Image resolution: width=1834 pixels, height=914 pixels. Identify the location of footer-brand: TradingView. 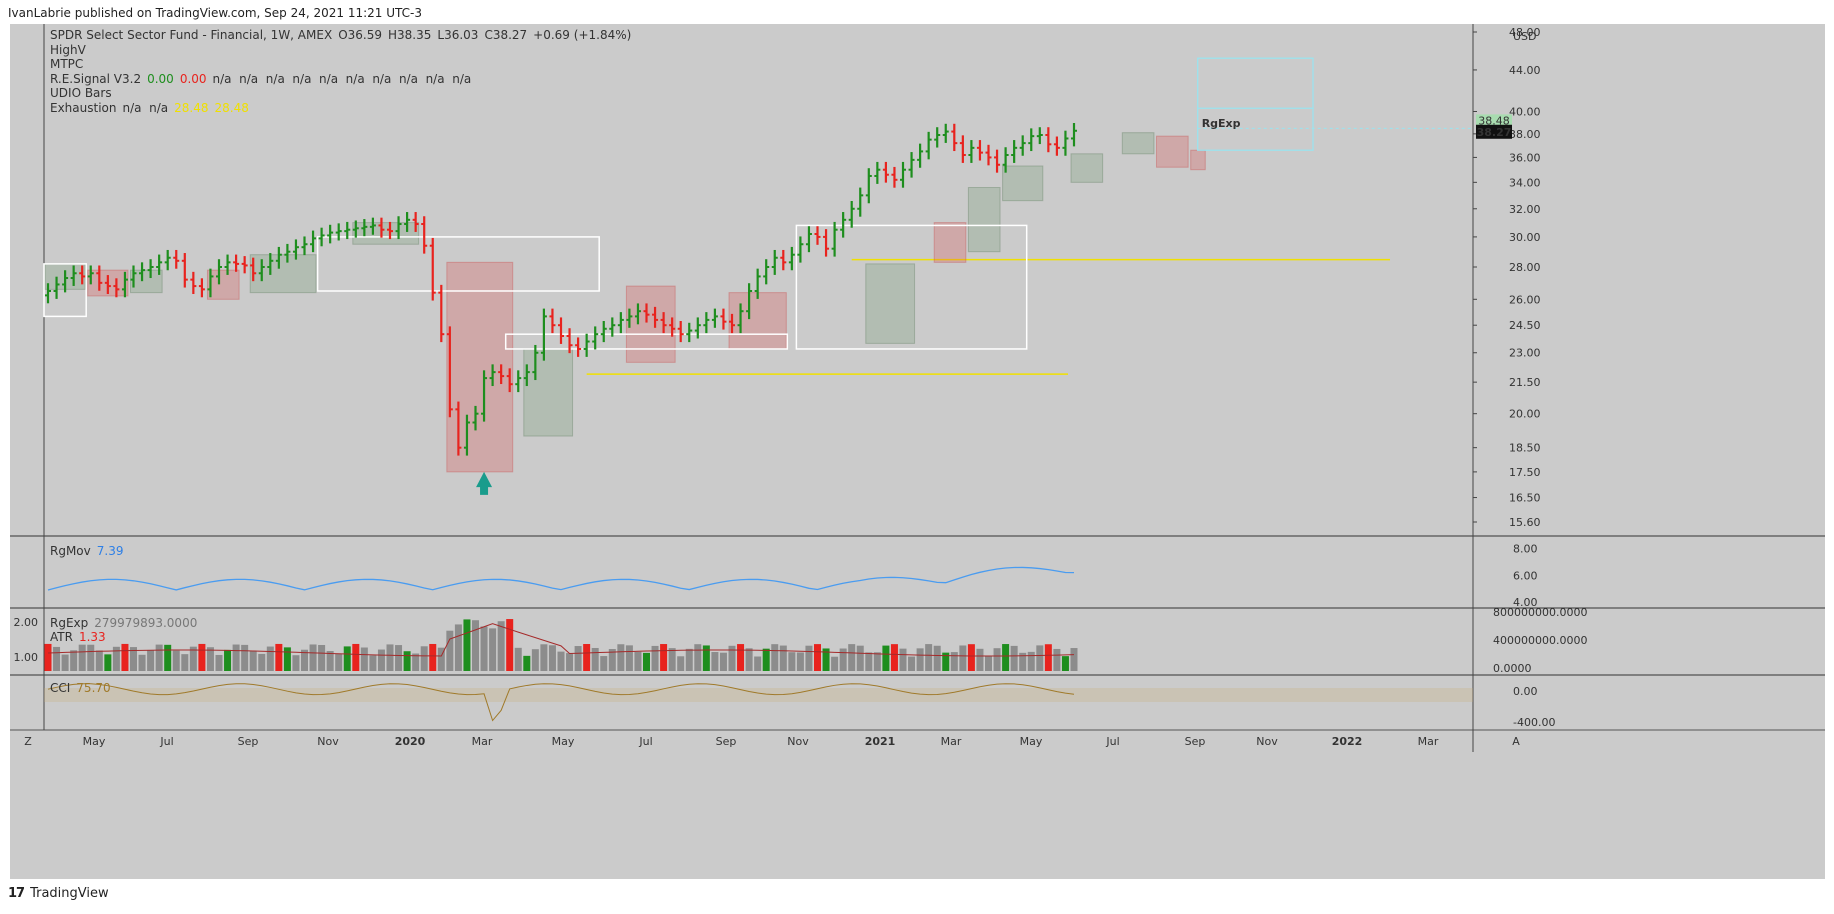
(69, 893).